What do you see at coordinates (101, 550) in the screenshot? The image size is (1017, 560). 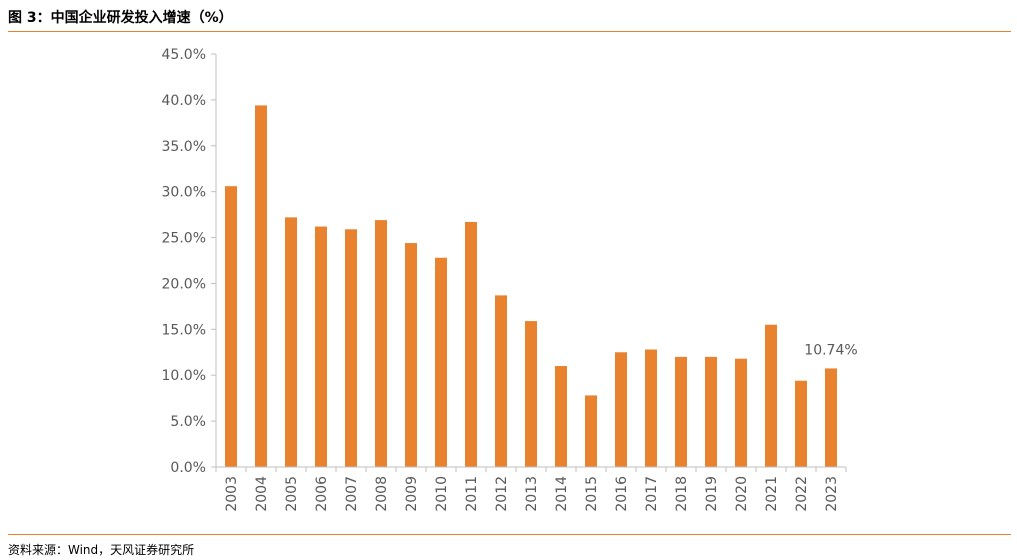 I see `source-note: 资料来源：Wind，天风证券研究所` at bounding box center [101, 550].